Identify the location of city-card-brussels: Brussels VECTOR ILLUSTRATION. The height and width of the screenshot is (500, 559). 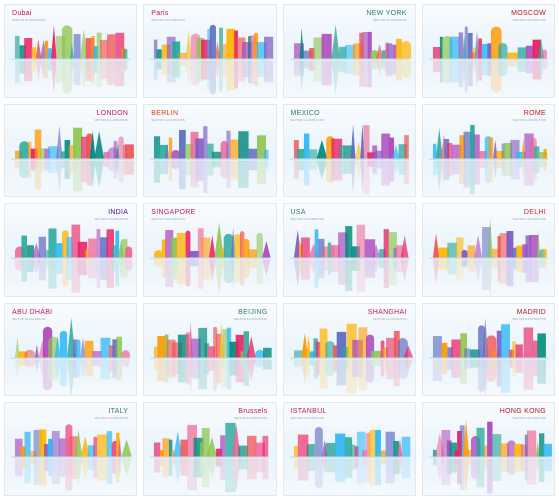
(210, 449).